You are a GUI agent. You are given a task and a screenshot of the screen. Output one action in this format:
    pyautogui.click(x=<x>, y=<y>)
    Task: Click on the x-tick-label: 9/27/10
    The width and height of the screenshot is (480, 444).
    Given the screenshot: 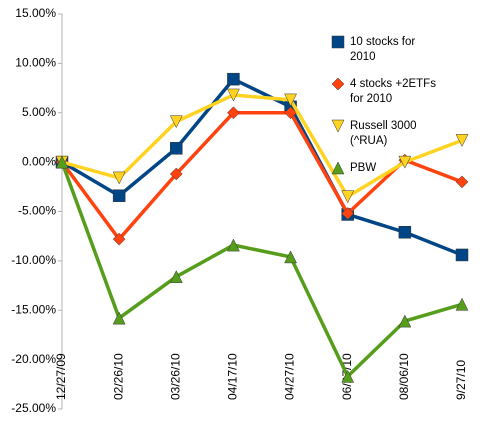 What is the action you would take?
    pyautogui.click(x=461, y=380)
    